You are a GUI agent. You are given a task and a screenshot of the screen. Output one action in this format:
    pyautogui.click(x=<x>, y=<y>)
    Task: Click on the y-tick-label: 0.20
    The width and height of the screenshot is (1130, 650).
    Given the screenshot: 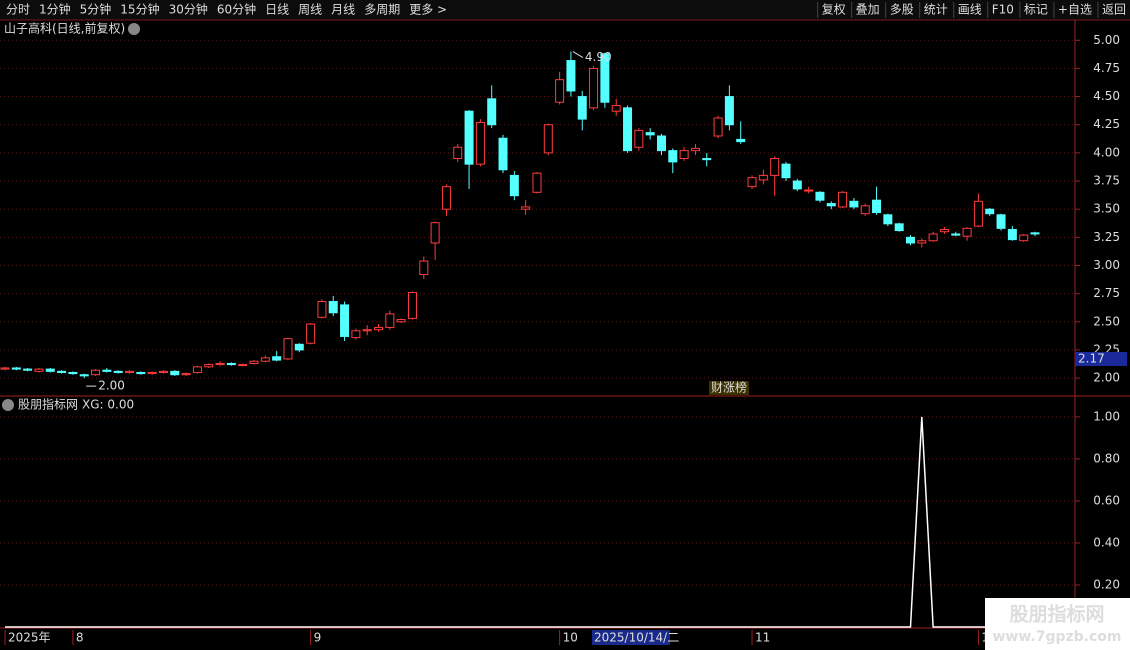 What is the action you would take?
    pyautogui.click(x=1106, y=584)
    